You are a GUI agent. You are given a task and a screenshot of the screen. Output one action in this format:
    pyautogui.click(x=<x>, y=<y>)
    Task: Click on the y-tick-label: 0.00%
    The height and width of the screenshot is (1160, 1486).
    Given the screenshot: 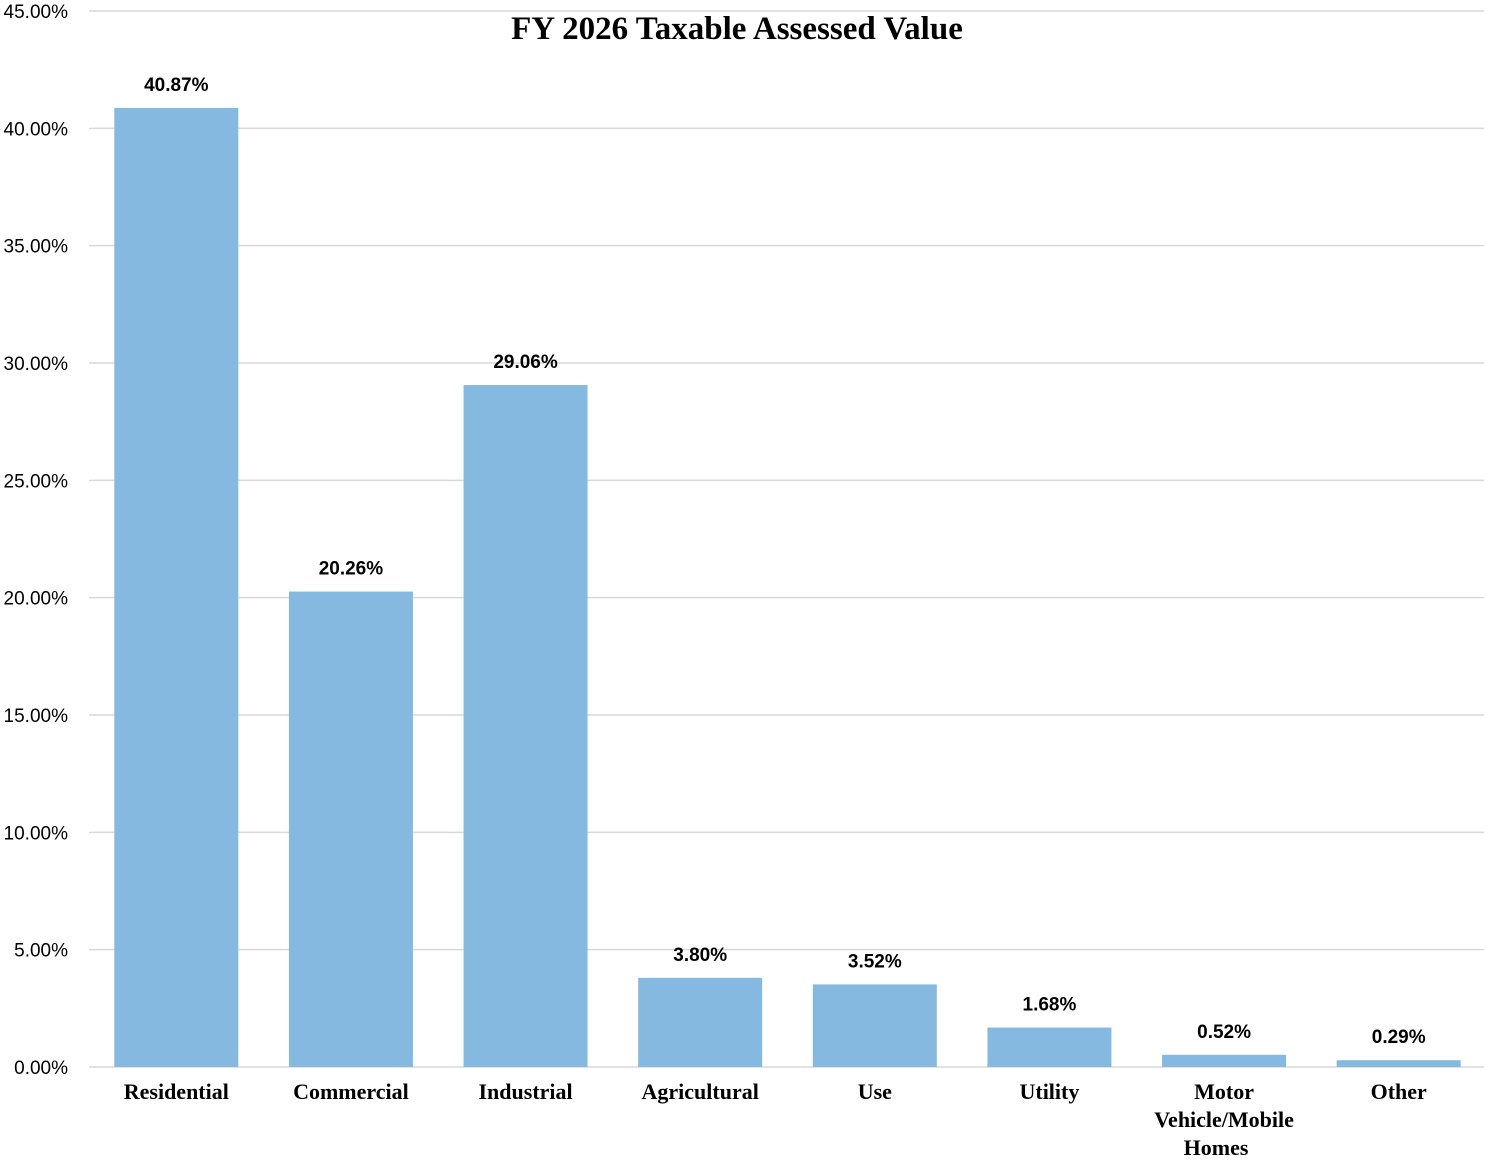 What is the action you would take?
    pyautogui.click(x=41, y=1068)
    